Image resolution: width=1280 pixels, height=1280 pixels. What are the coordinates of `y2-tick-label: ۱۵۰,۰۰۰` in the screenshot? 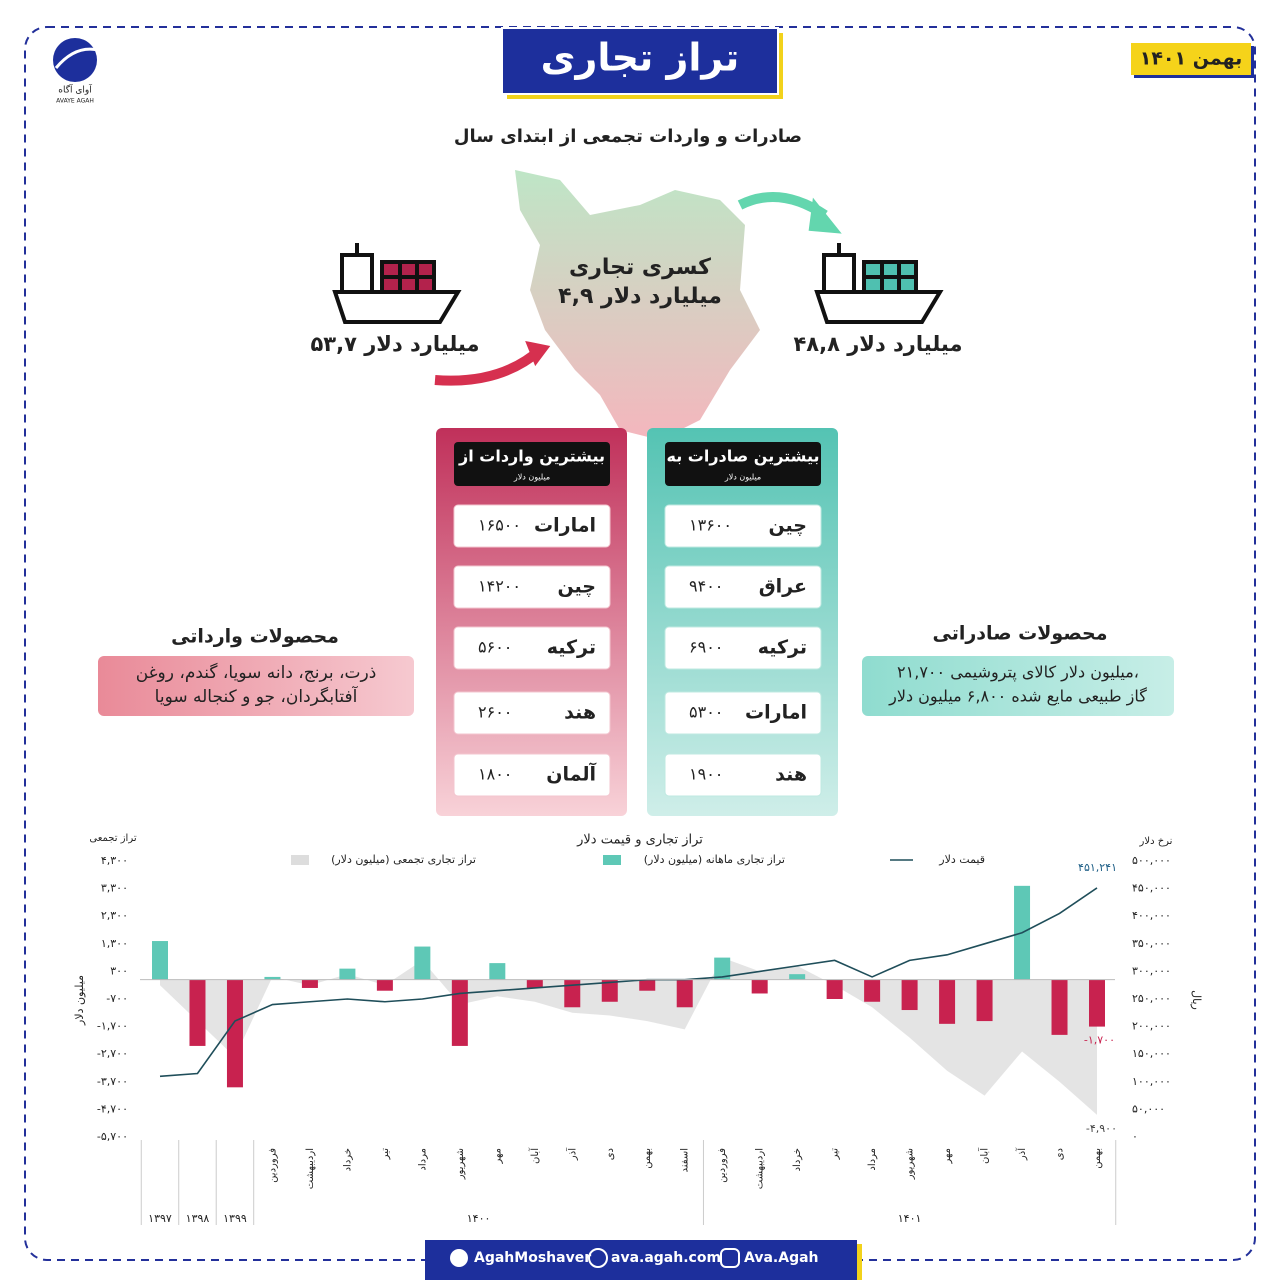 It's located at (1151, 1053).